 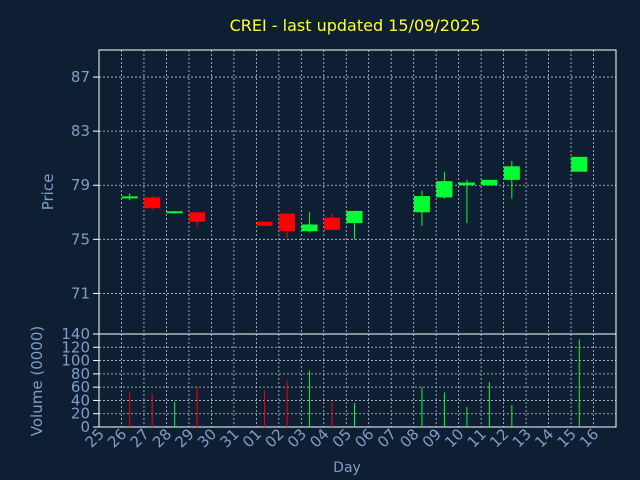 I want to click on volume-tick-label: 20, so click(x=80, y=414).